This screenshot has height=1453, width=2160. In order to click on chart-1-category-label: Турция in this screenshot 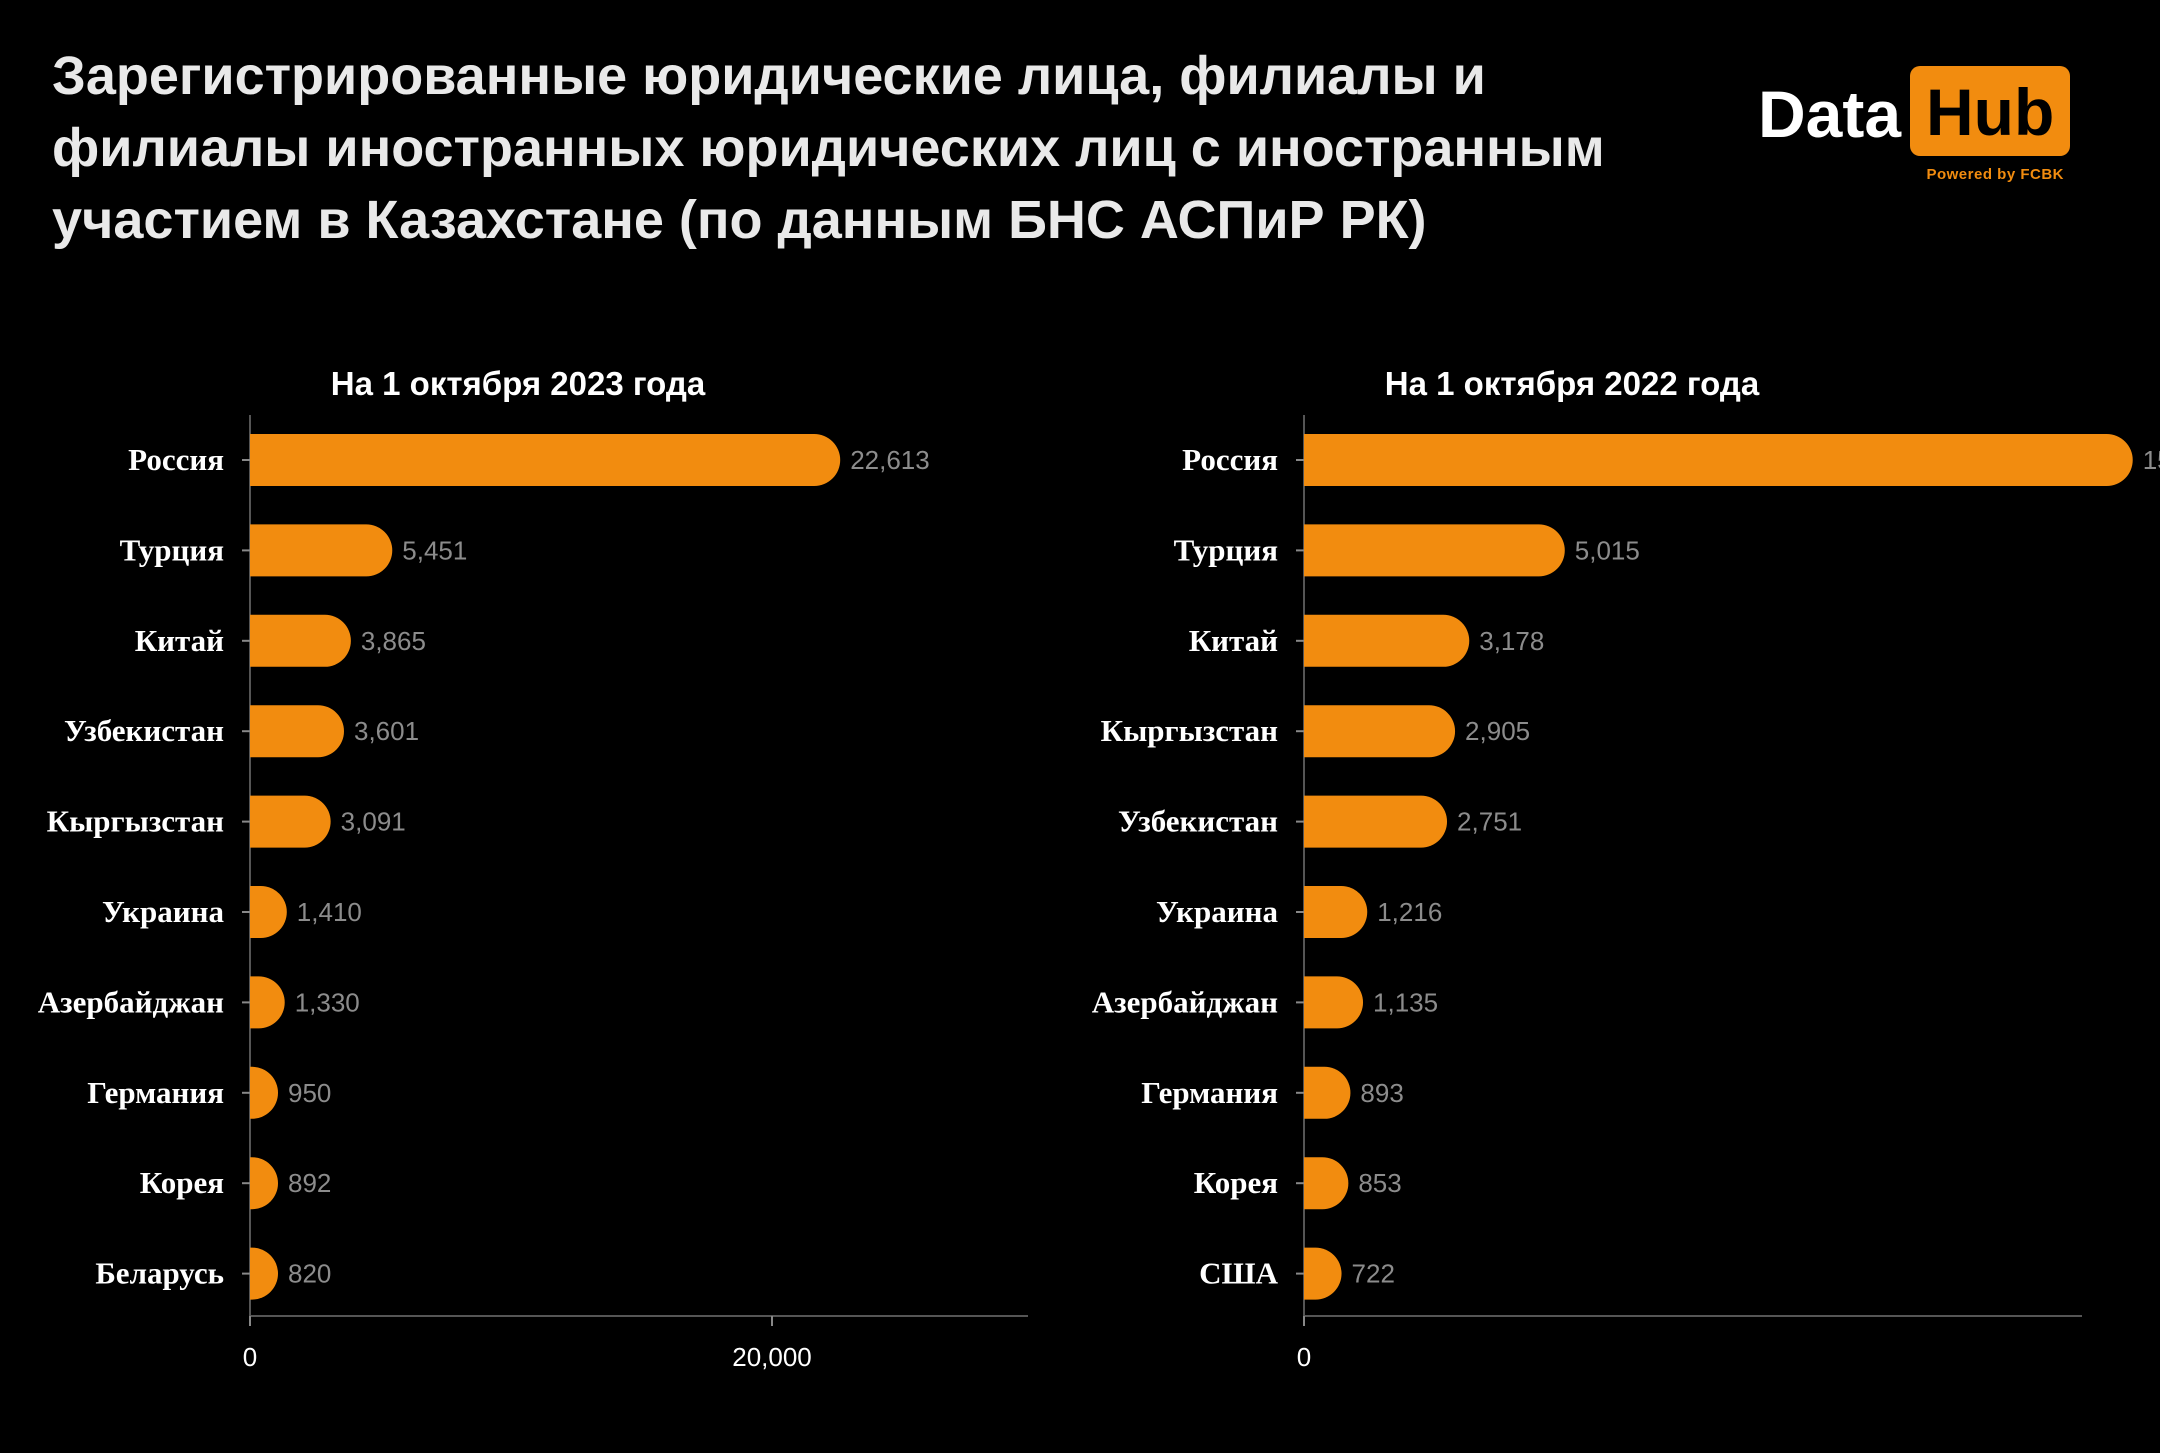, I will do `click(172, 549)`.